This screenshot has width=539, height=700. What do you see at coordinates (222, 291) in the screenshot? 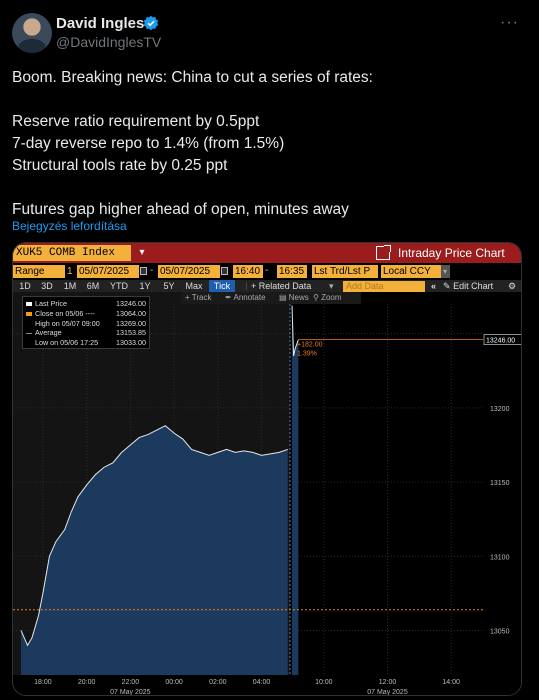
I see `period-tick: Tick ▼` at bounding box center [222, 291].